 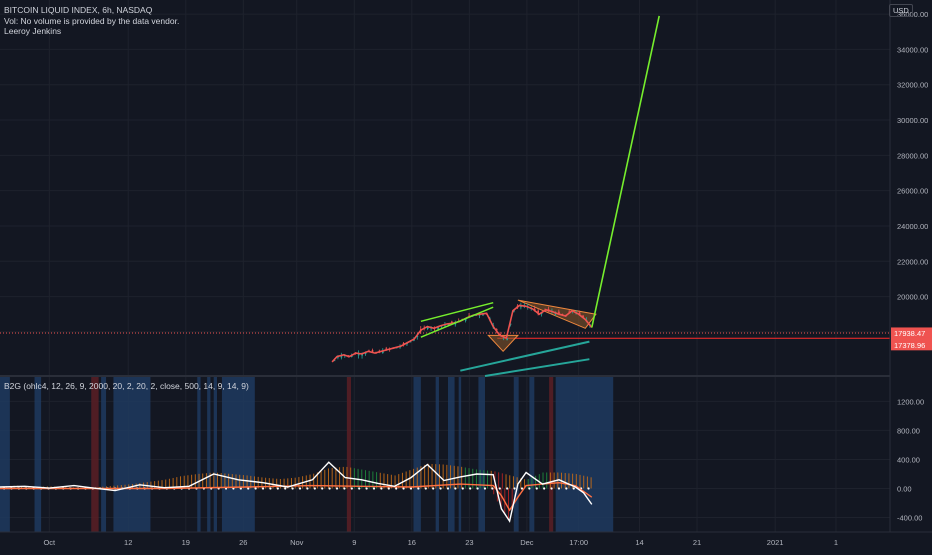 I want to click on price-badge, so click(x=911, y=333).